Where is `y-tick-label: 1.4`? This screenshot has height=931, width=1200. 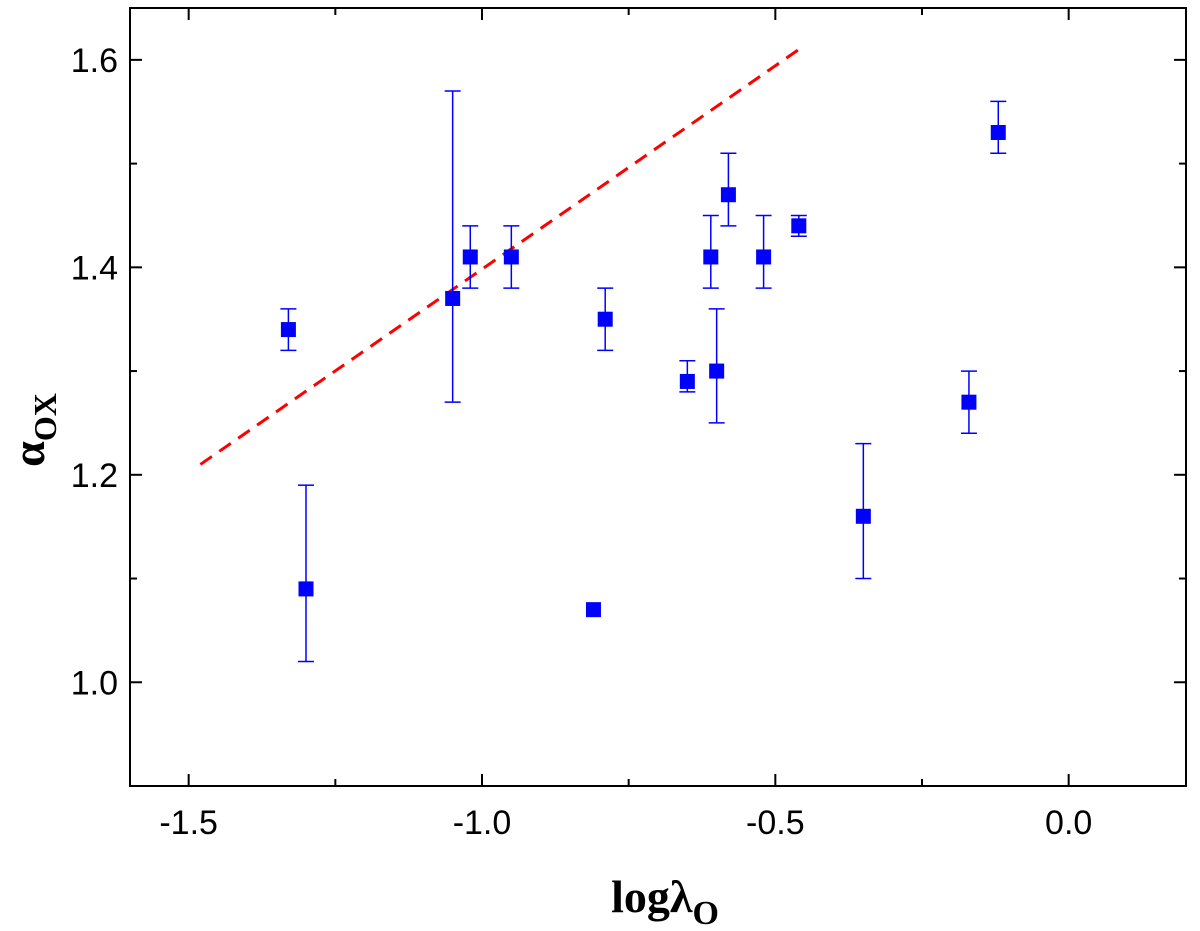
y-tick-label: 1.4 is located at coordinates (94, 268).